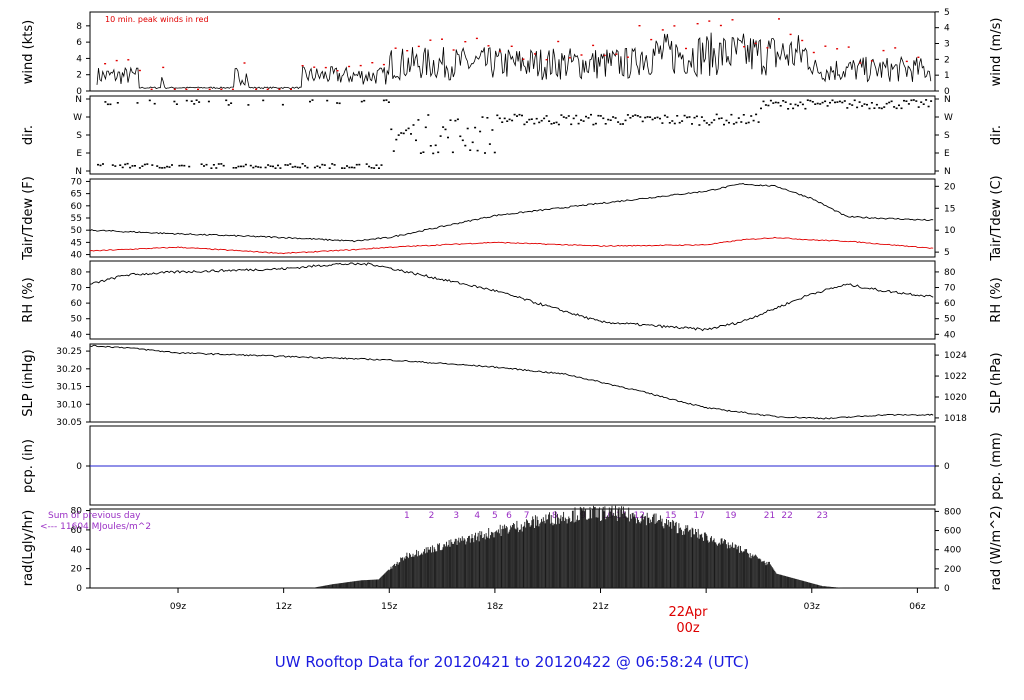 Image resolution: width=1024 pixels, height=700 pixels. What do you see at coordinates (28, 383) in the screenshot?
I see `slp-ylabel-left: SLP (inHg)` at bounding box center [28, 383].